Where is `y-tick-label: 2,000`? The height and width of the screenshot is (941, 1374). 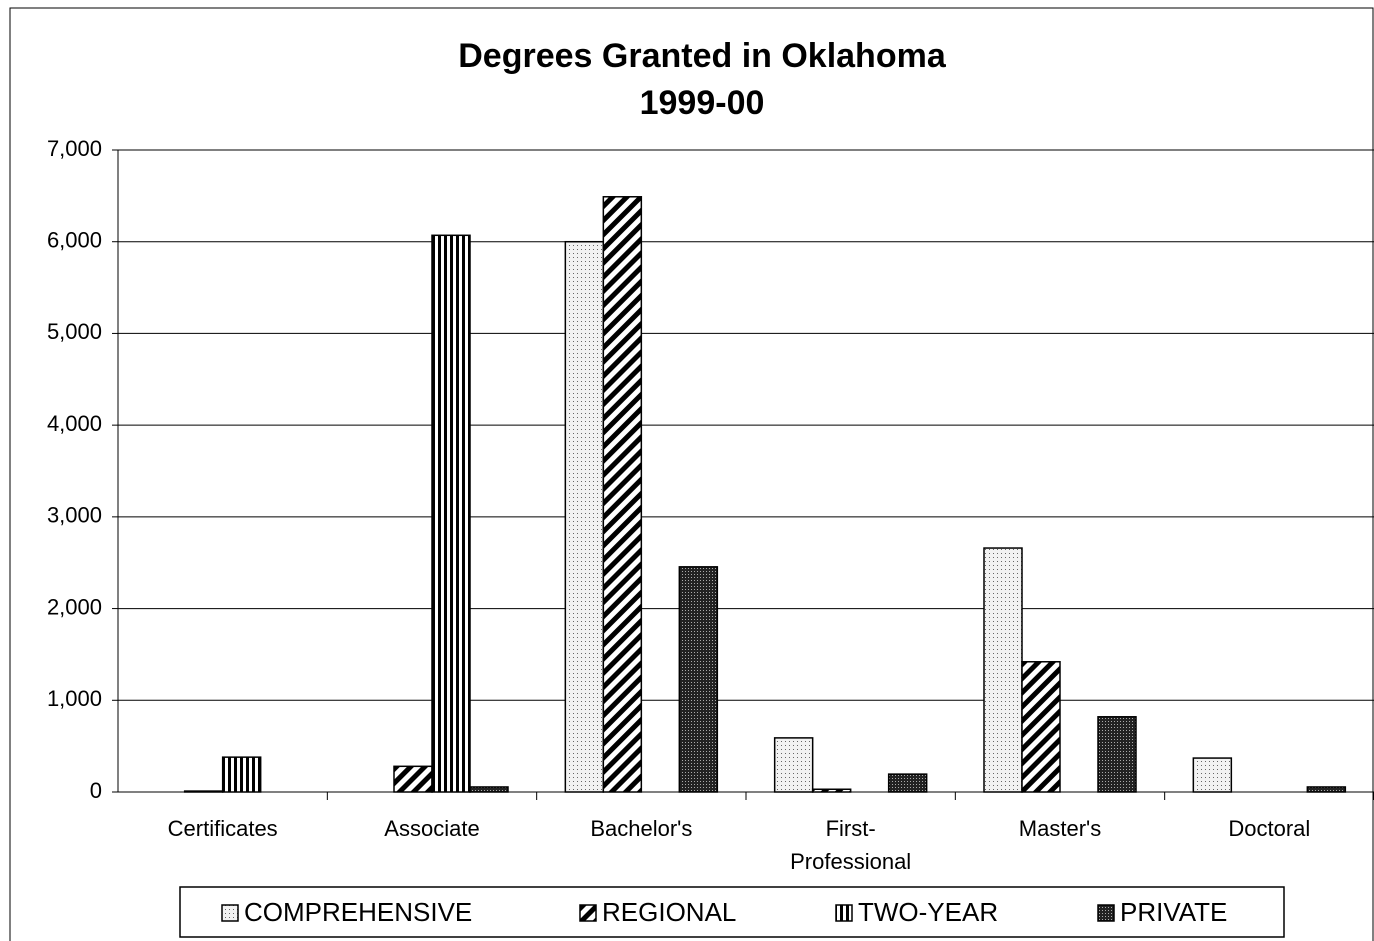 y-tick-label: 2,000 is located at coordinates (74, 606).